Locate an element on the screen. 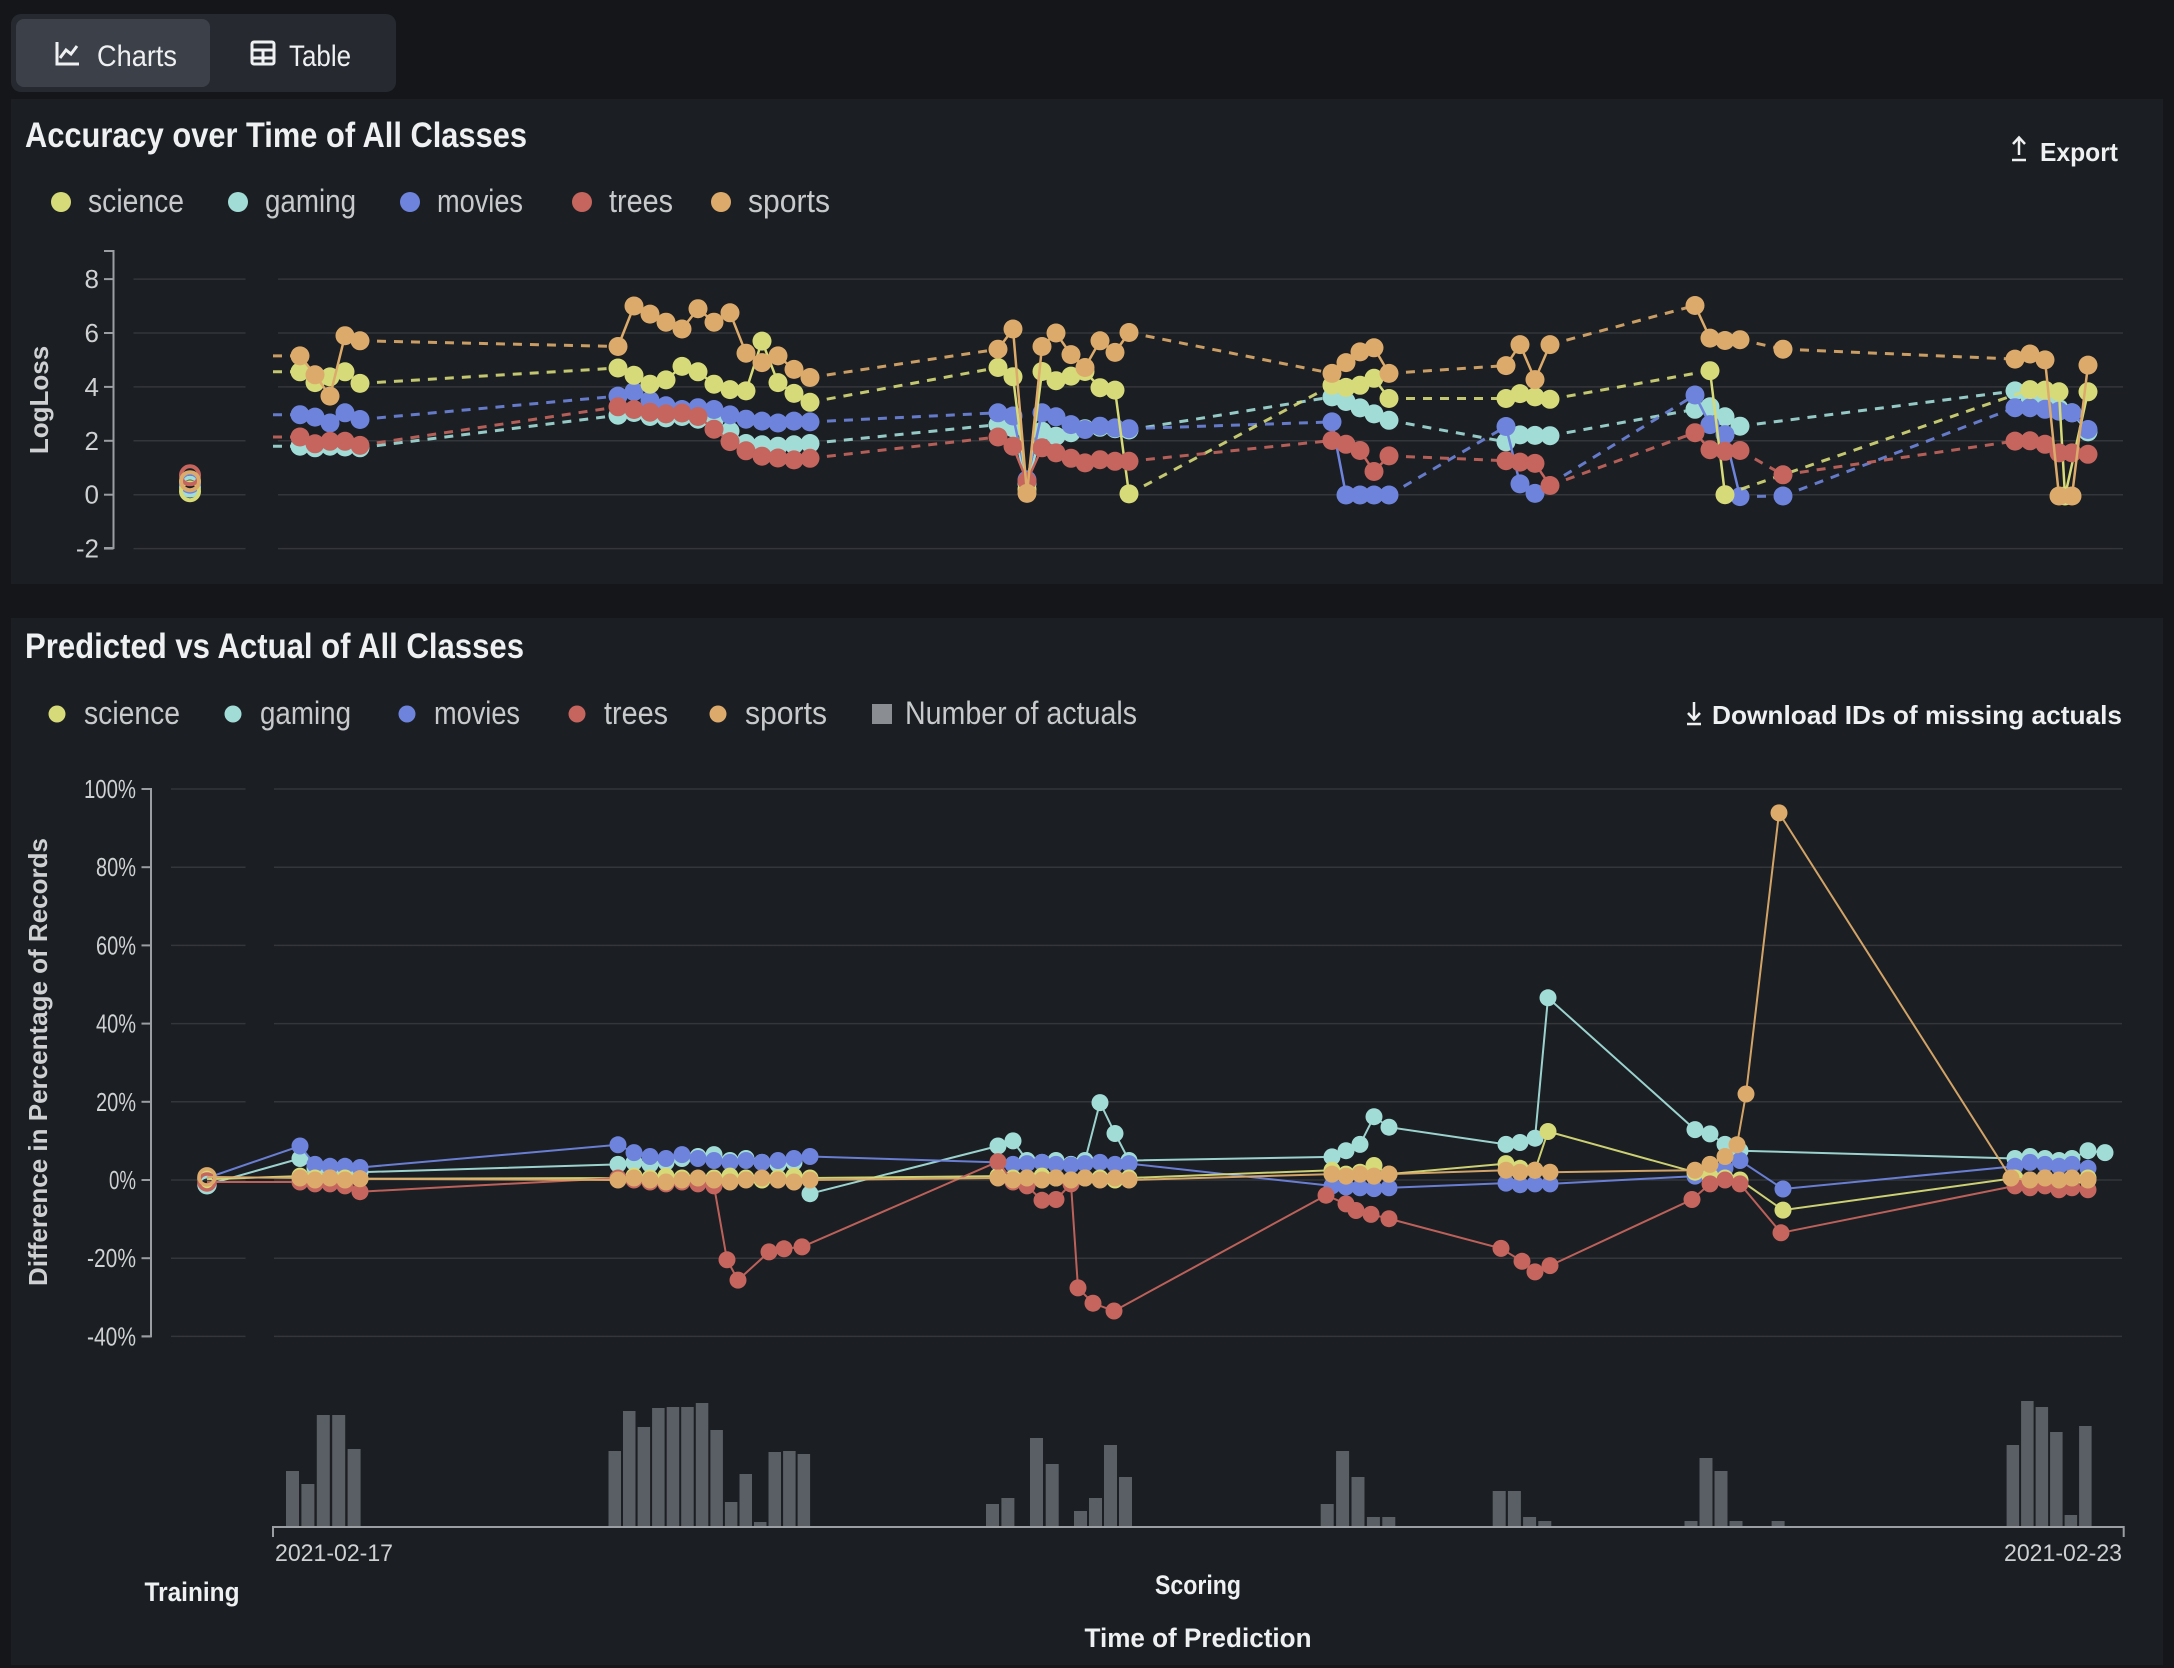 This screenshot has height=1668, width=2174. svg-text: 8 is located at coordinates (92, 279).